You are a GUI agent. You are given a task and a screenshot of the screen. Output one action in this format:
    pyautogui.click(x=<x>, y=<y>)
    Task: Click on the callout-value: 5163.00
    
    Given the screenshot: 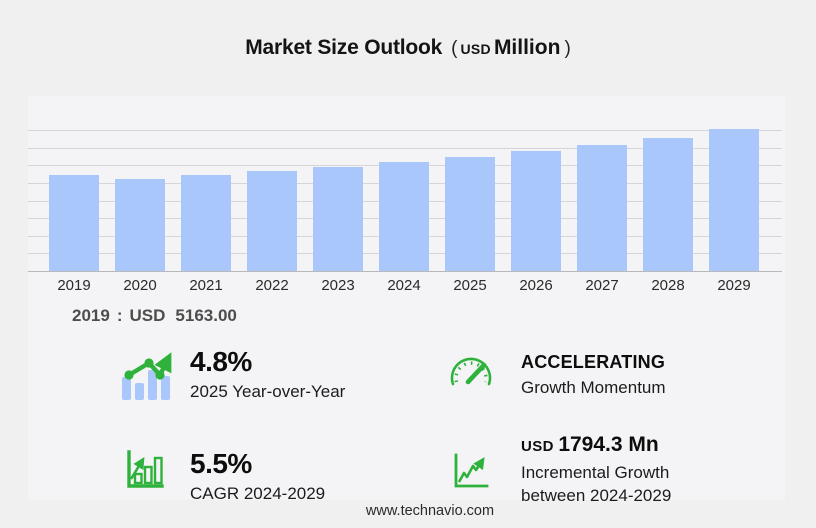 What is the action you would take?
    pyautogui.click(x=206, y=315)
    